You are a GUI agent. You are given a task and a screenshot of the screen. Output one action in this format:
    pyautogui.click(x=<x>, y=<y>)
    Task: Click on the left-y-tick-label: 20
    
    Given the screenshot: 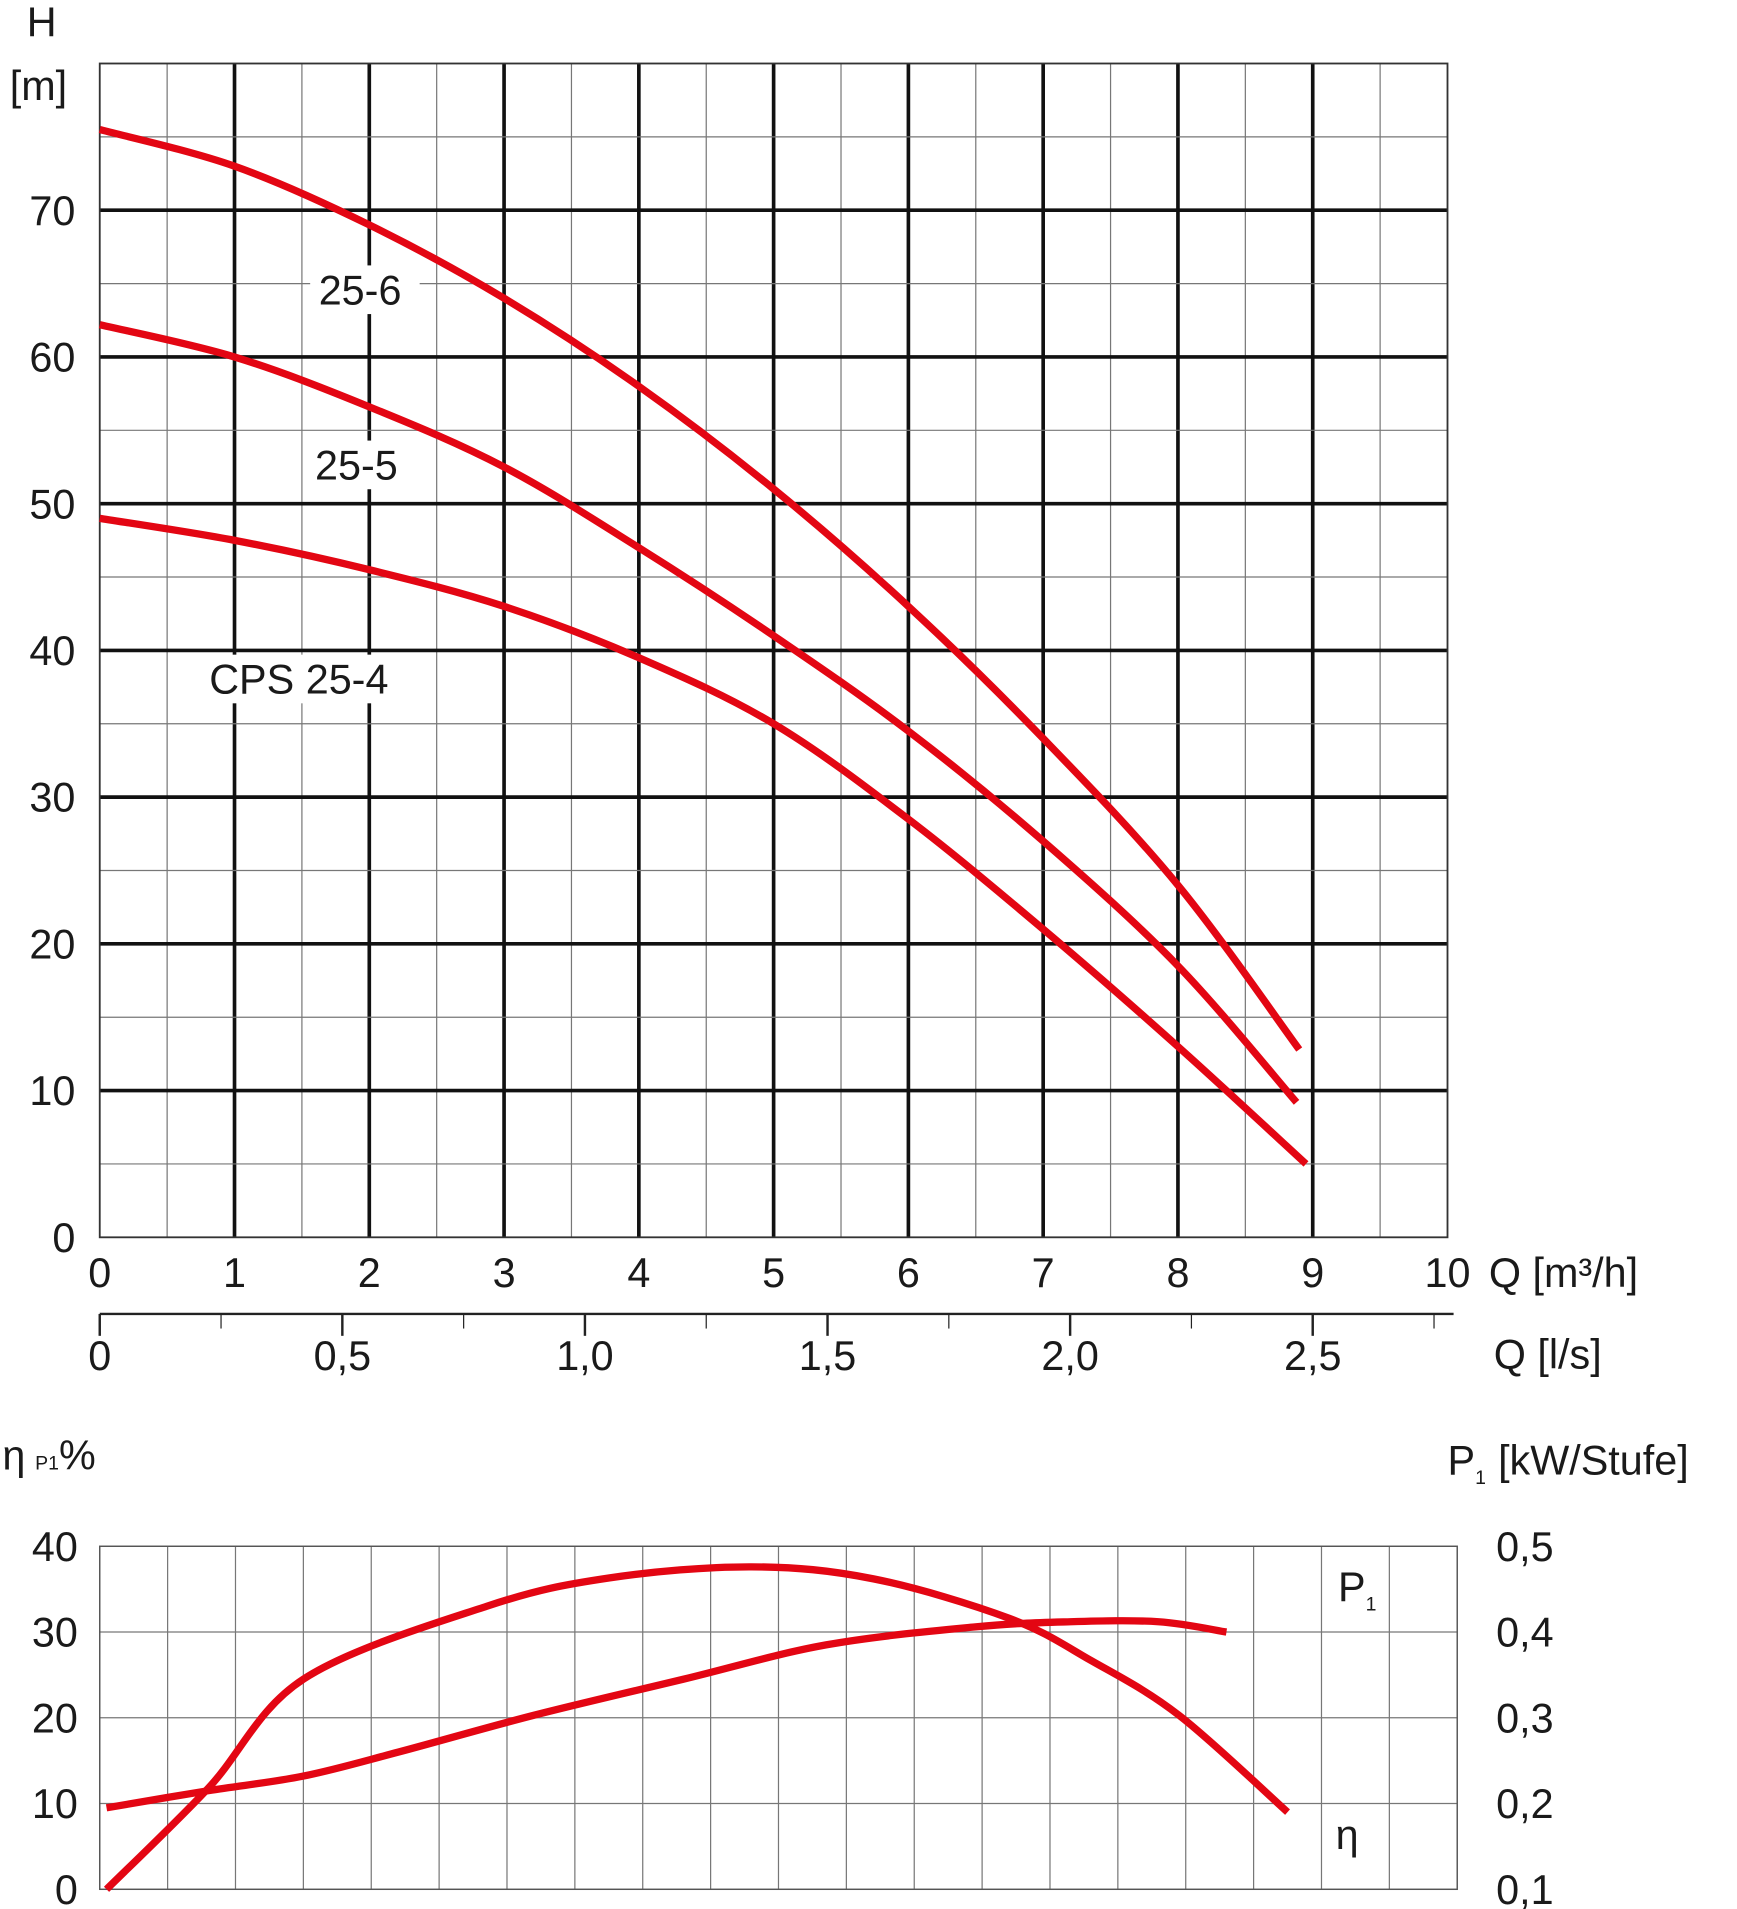 What is the action you would take?
    pyautogui.click(x=55, y=1718)
    